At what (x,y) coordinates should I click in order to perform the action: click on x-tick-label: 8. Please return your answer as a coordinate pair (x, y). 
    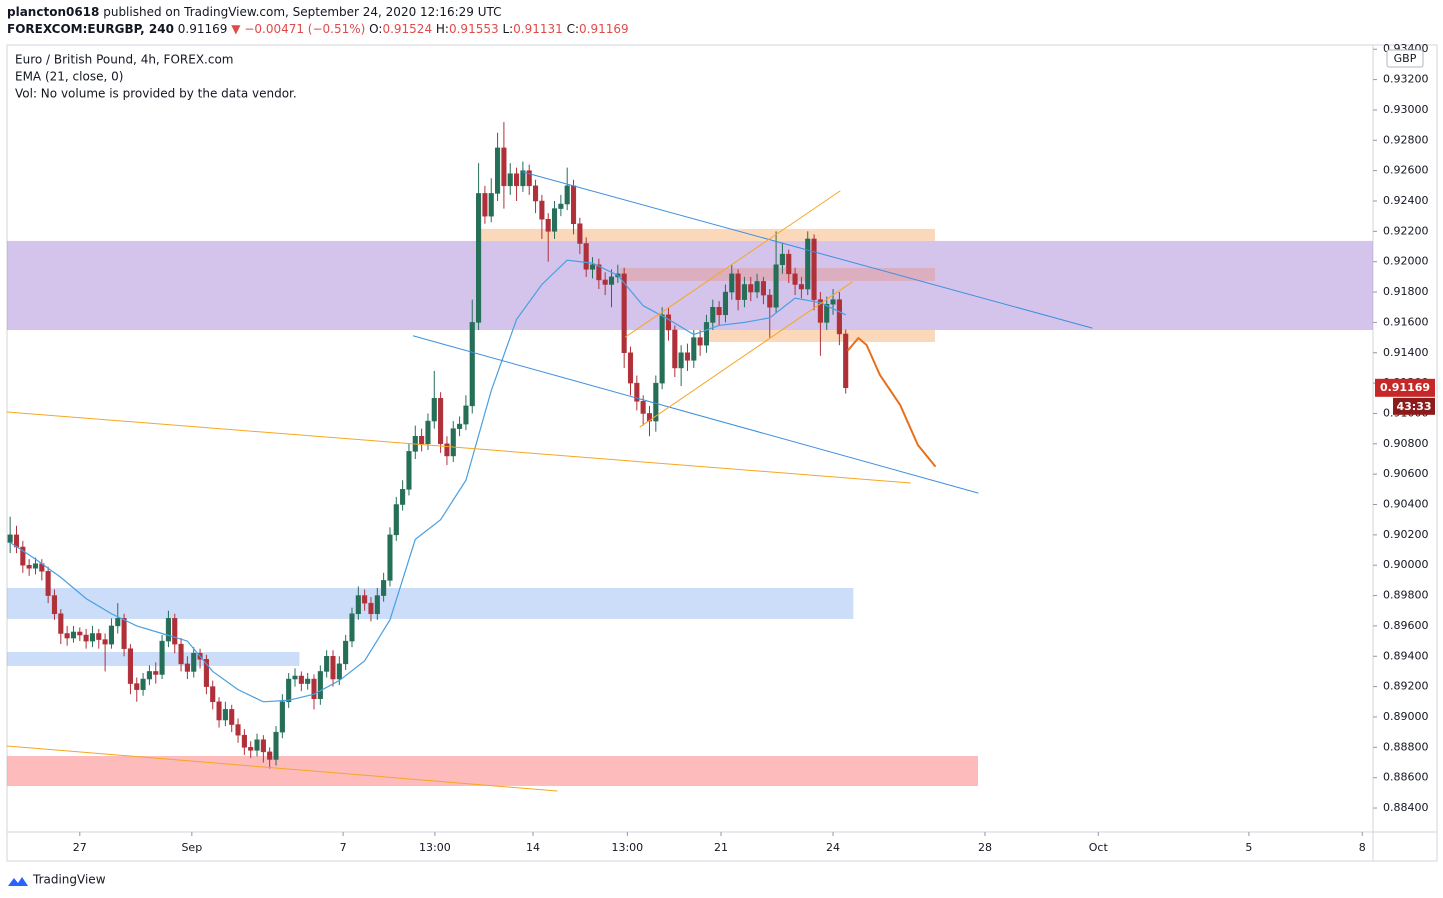
    Looking at the image, I should click on (1362, 847).